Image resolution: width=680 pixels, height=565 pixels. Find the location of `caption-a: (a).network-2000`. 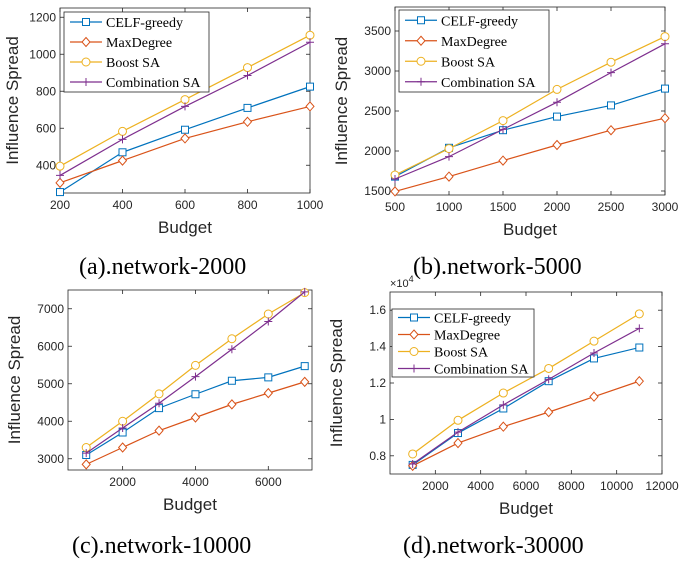

caption-a: (a).network-2000 is located at coordinates (163, 267).